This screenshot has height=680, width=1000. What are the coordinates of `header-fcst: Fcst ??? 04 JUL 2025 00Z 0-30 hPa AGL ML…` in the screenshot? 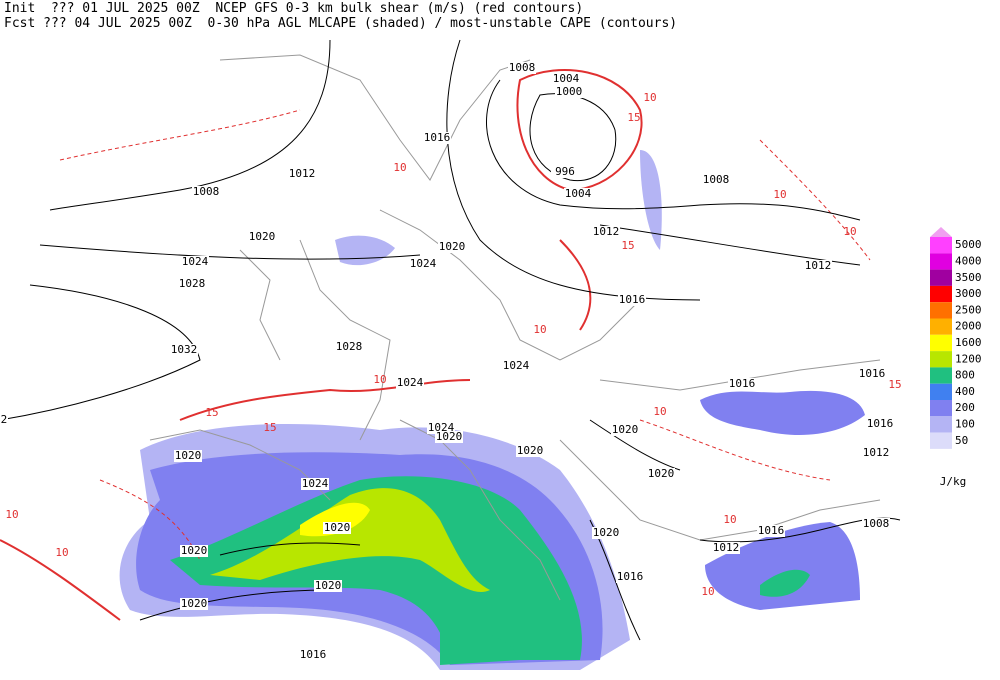 It's located at (341, 23).